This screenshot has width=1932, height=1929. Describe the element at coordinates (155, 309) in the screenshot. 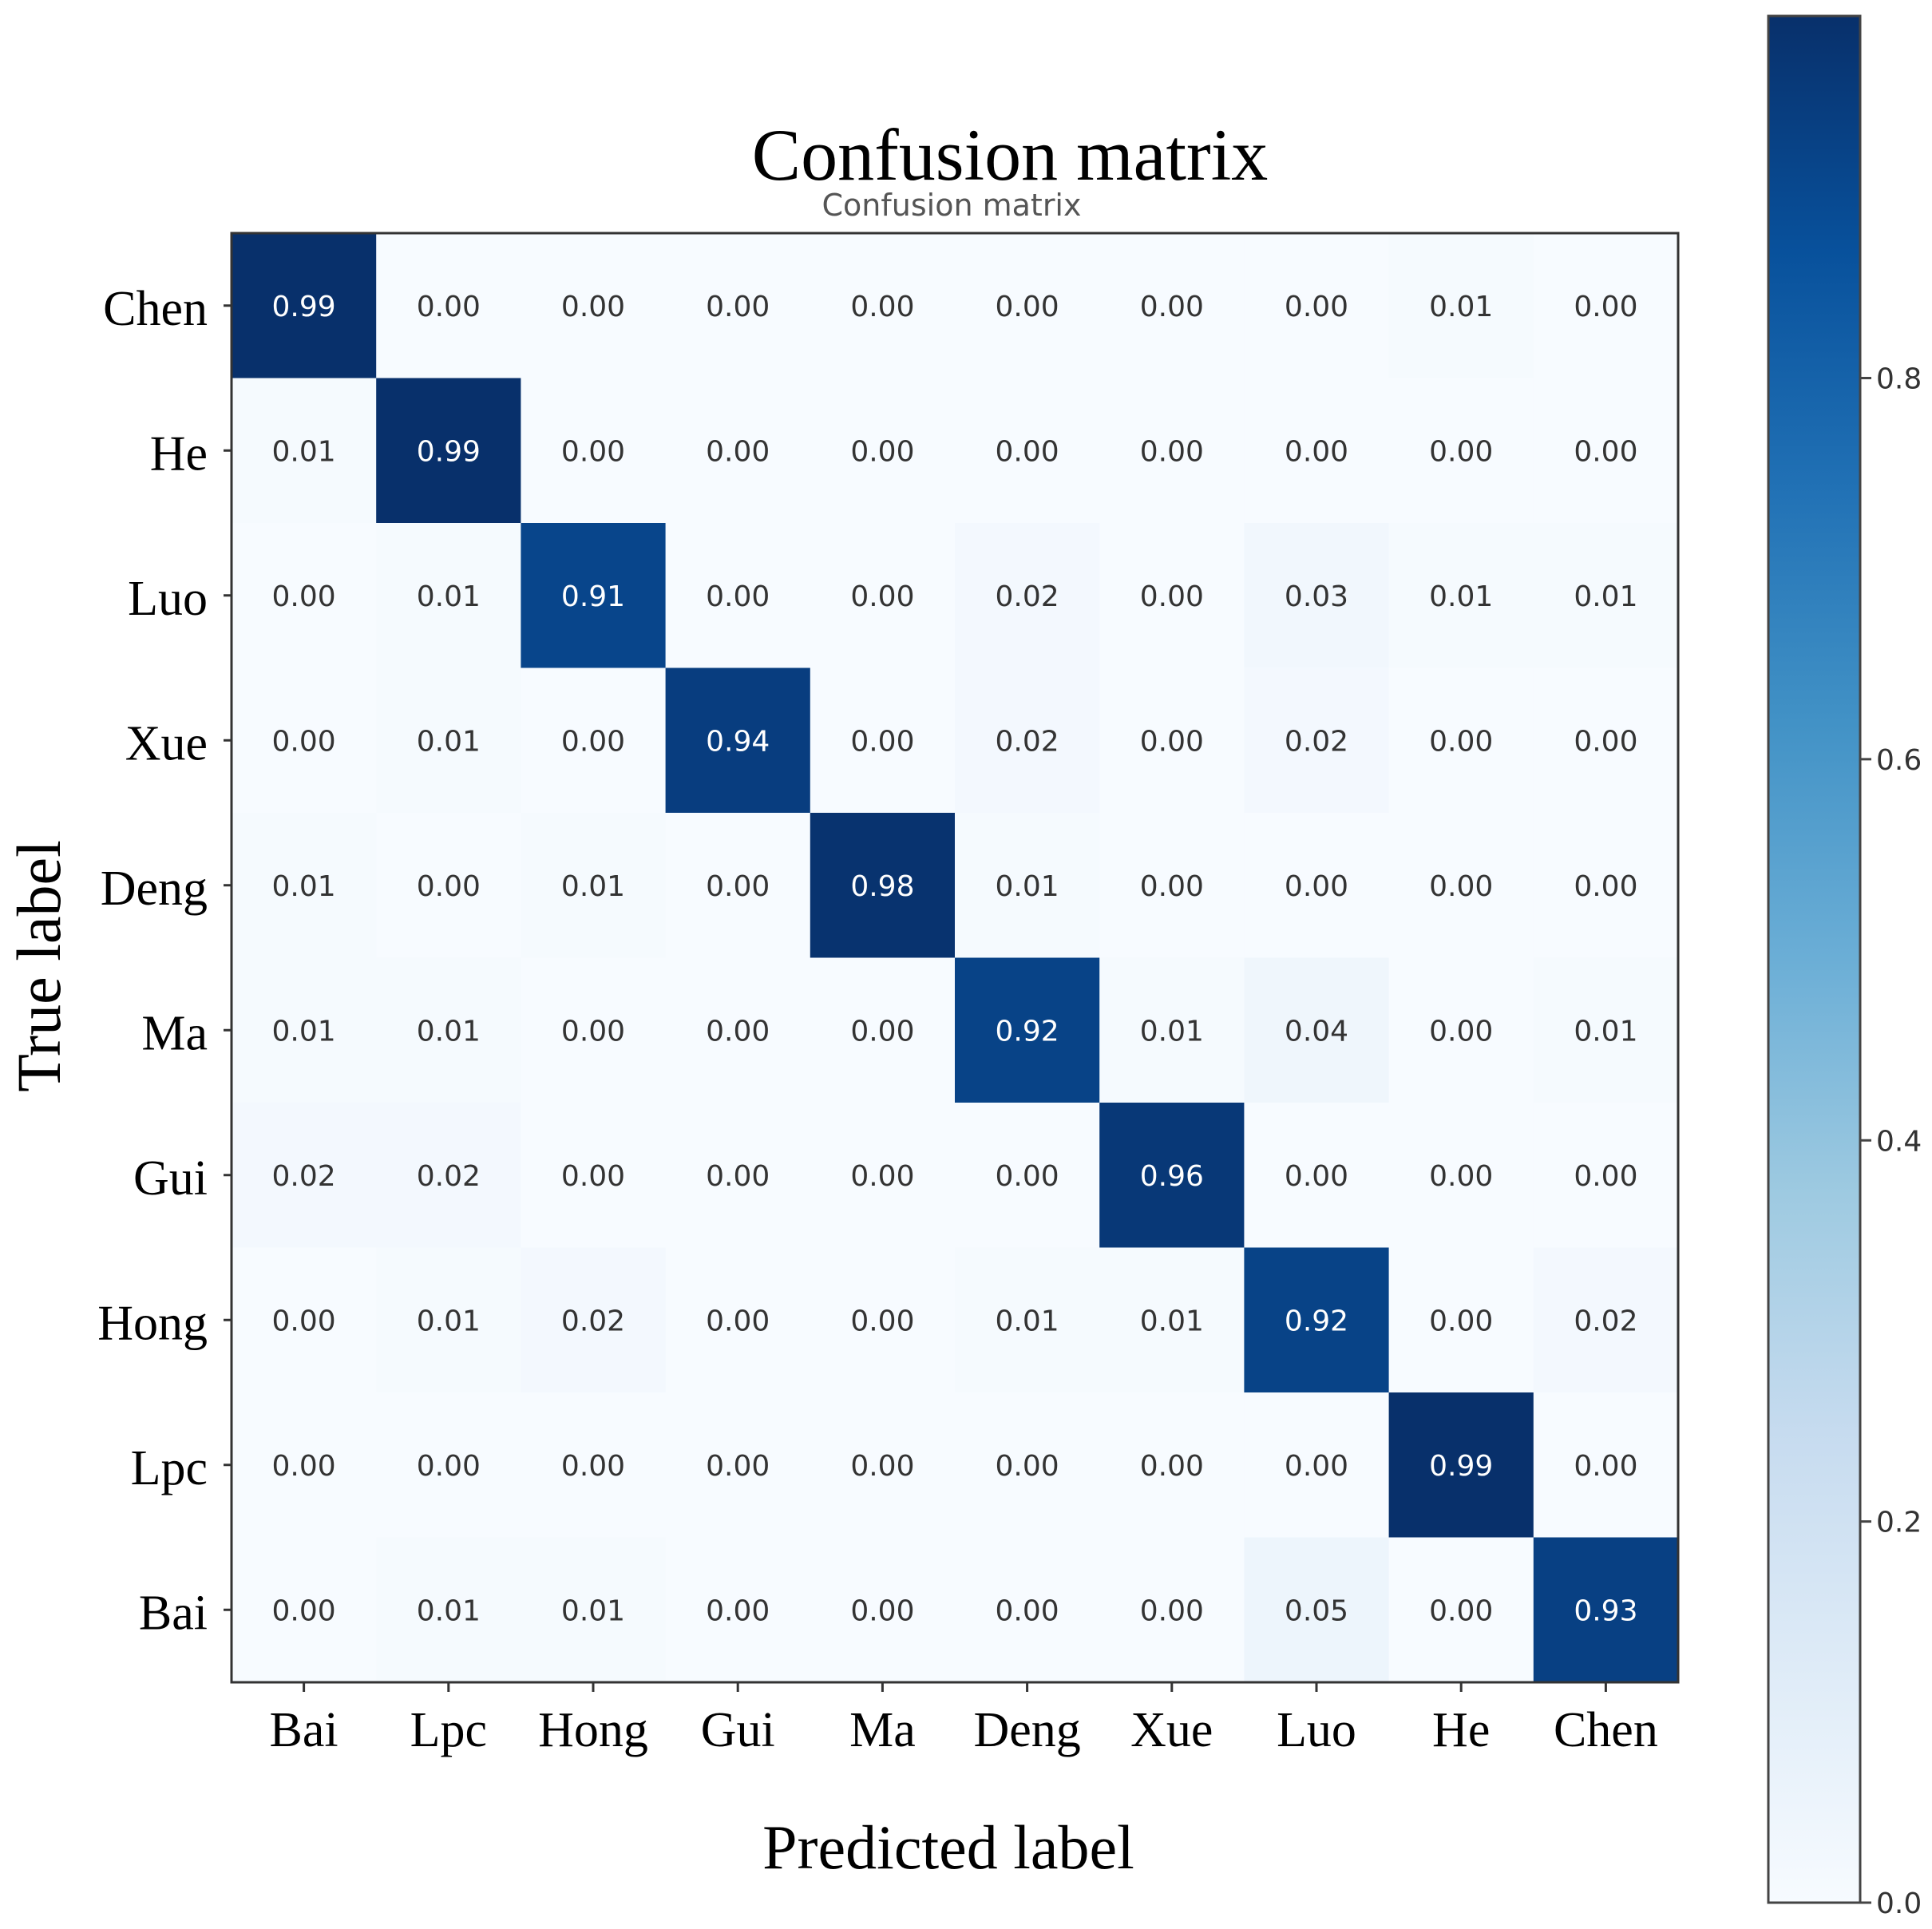

I see `y-tick-label: Chen` at that location.